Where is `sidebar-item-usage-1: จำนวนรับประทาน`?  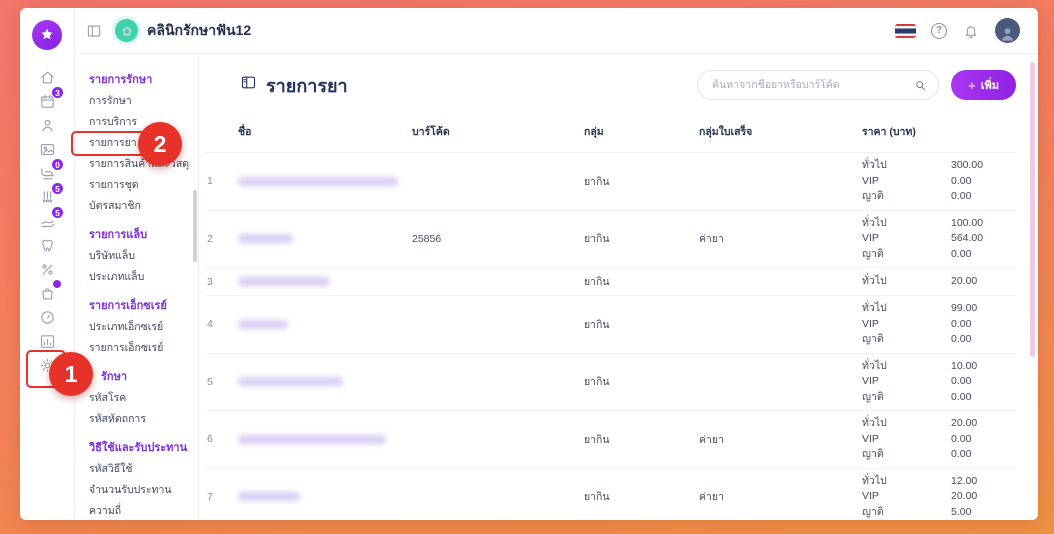 sidebar-item-usage-1: จำนวนรับประทาน is located at coordinates (130, 490).